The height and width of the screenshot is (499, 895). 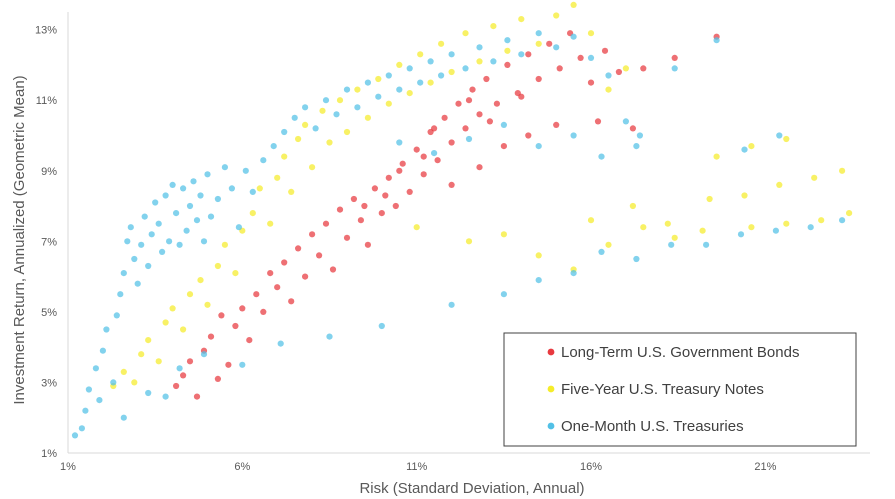 What do you see at coordinates (49, 313) in the screenshot?
I see `y-tick-label: 5%` at bounding box center [49, 313].